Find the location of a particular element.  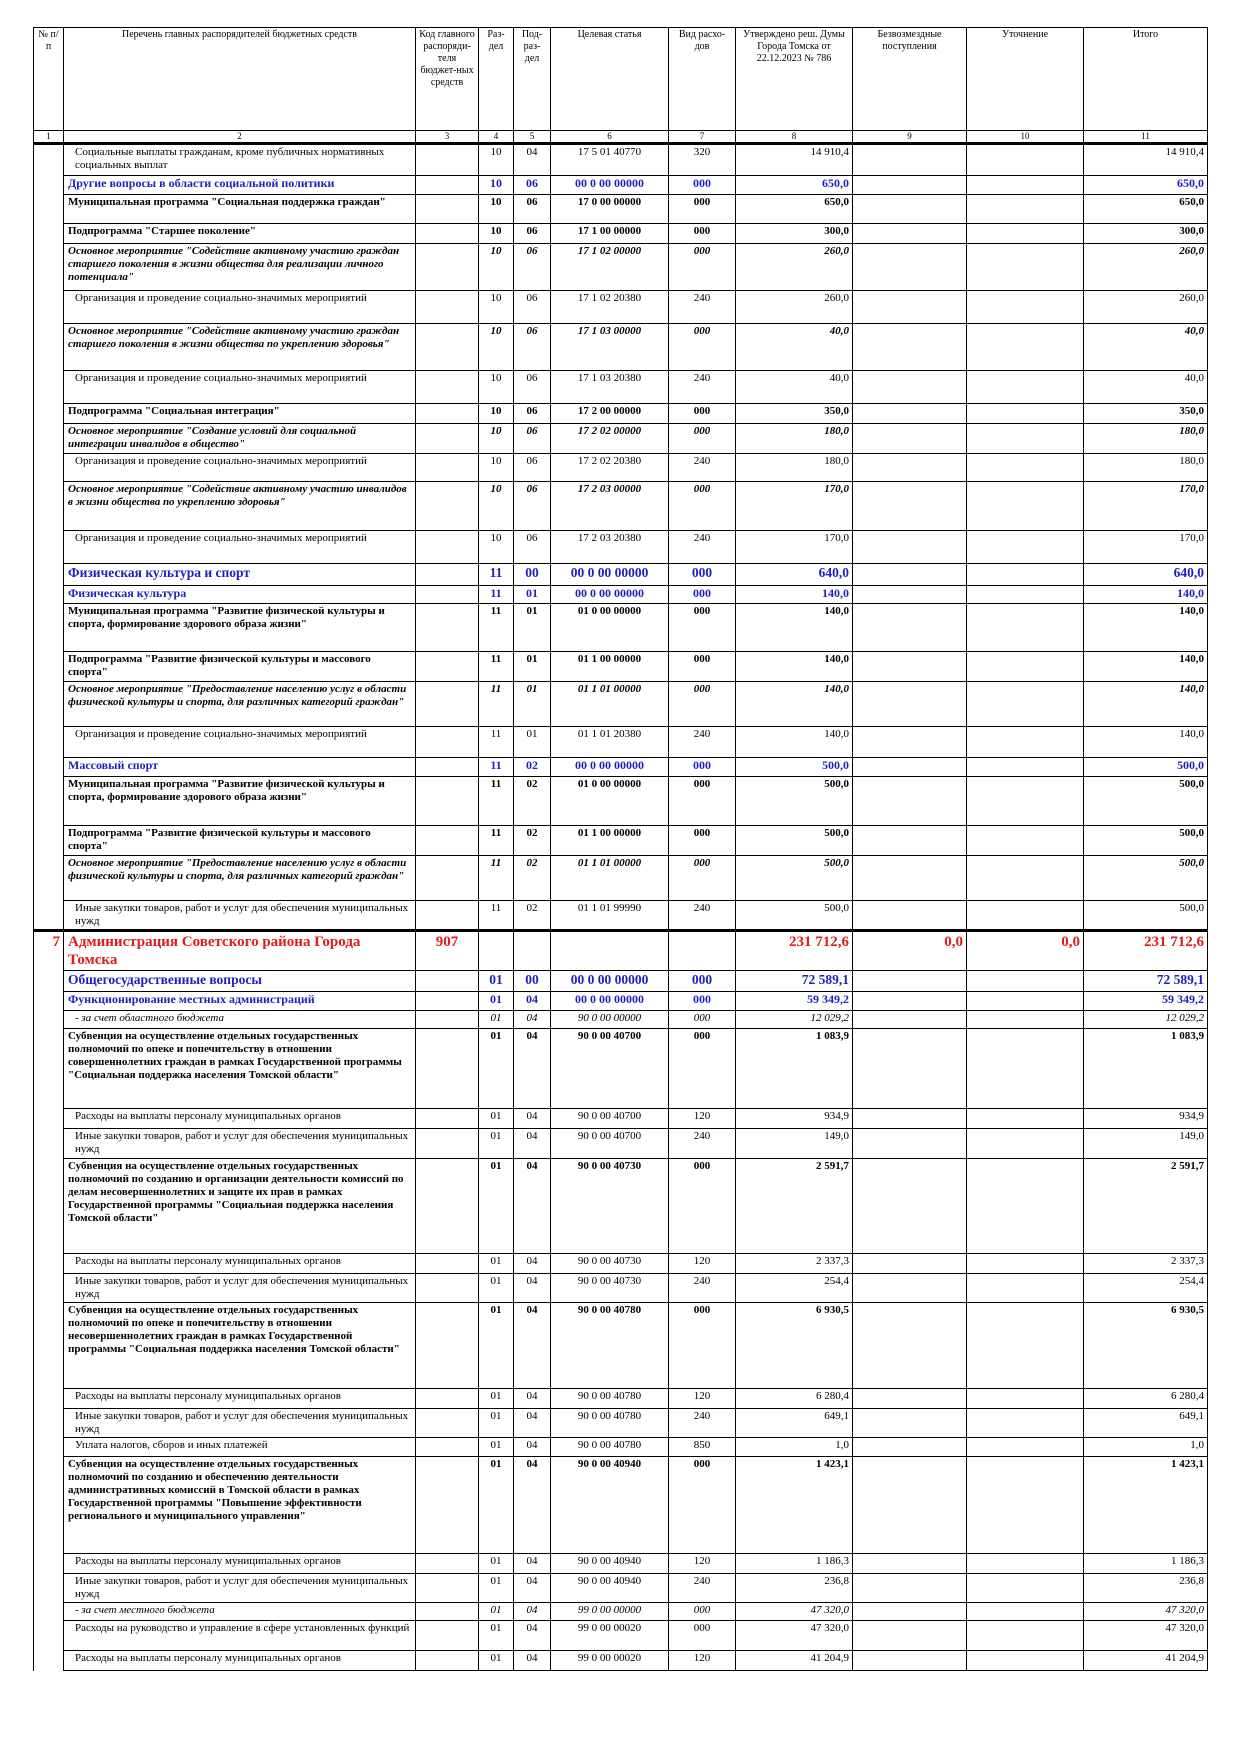

cell: 231 712,6 is located at coordinates (794, 950).